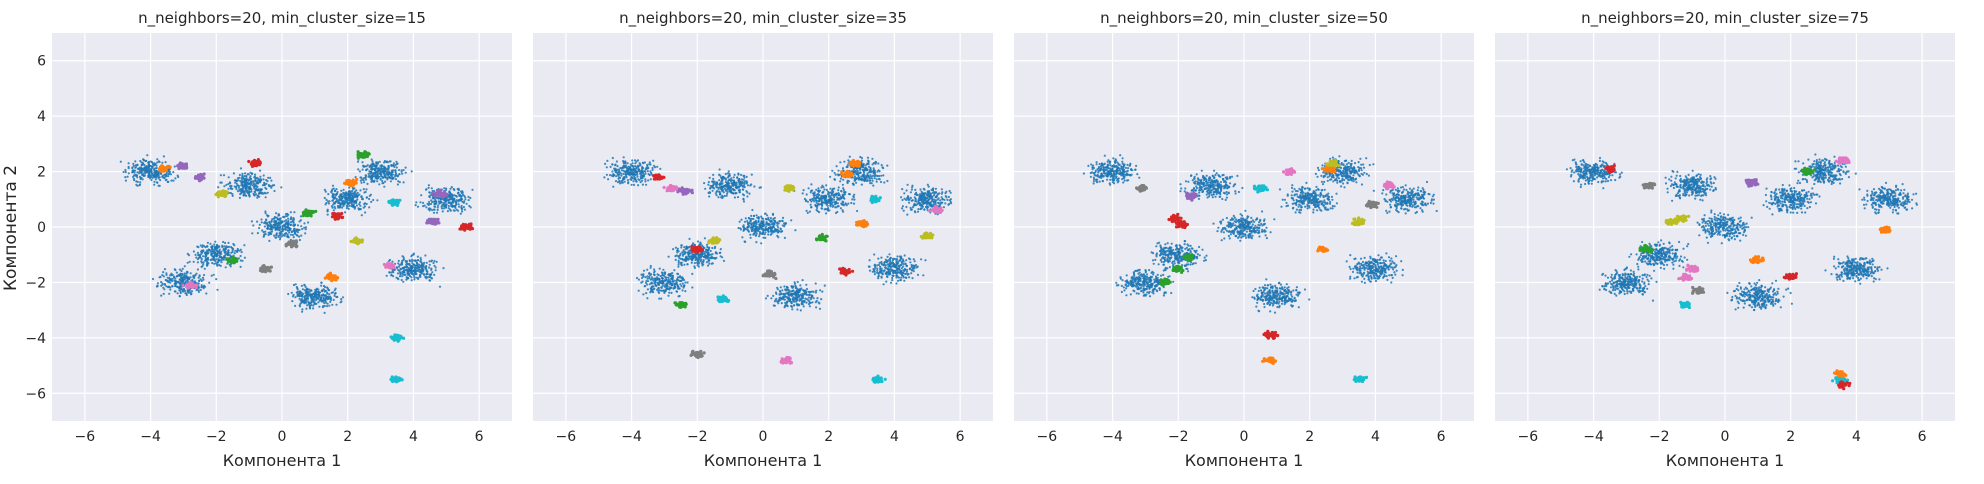  I want to click on x-tick-label: −2, so click(216, 437).